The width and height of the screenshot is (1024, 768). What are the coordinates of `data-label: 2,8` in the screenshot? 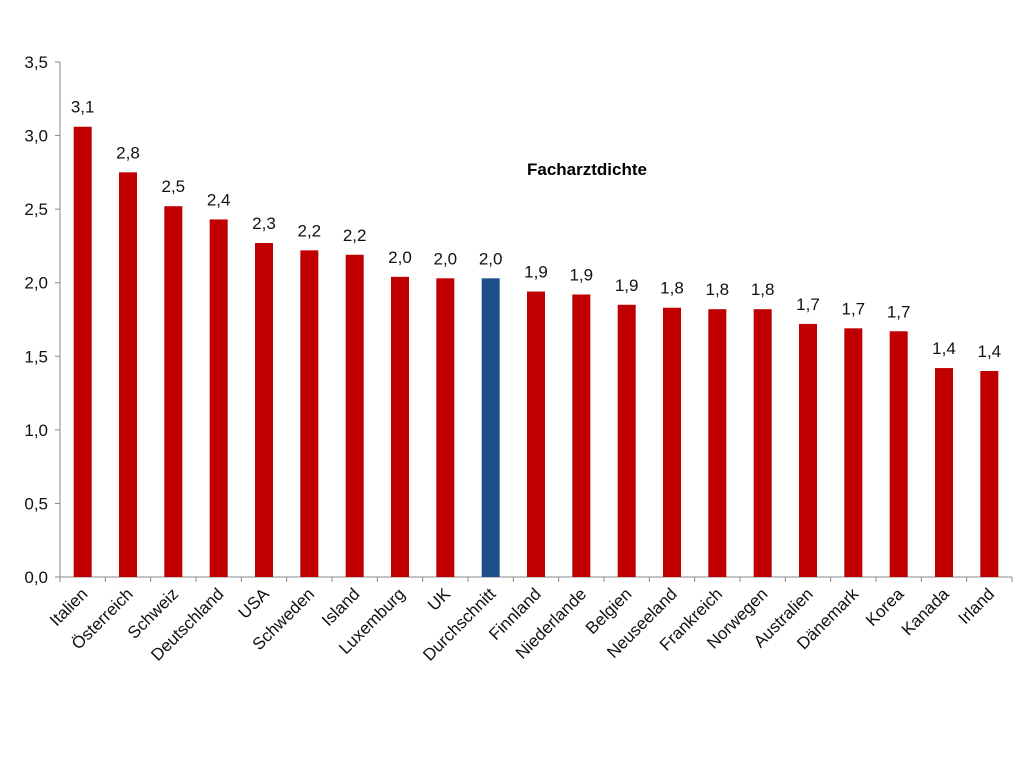 It's located at (128, 152).